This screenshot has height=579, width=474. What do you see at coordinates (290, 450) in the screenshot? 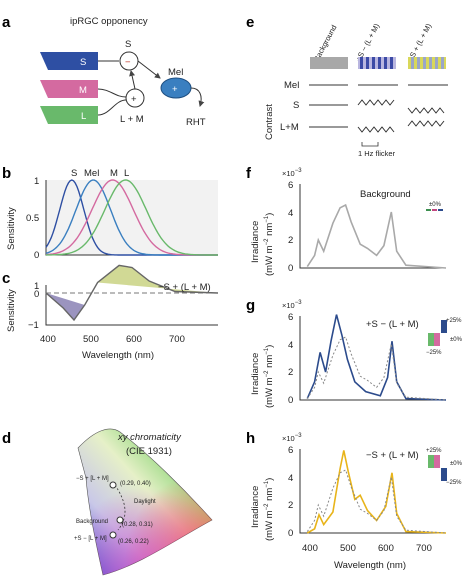
I see `h-ytick-6: 6` at bounding box center [290, 450].